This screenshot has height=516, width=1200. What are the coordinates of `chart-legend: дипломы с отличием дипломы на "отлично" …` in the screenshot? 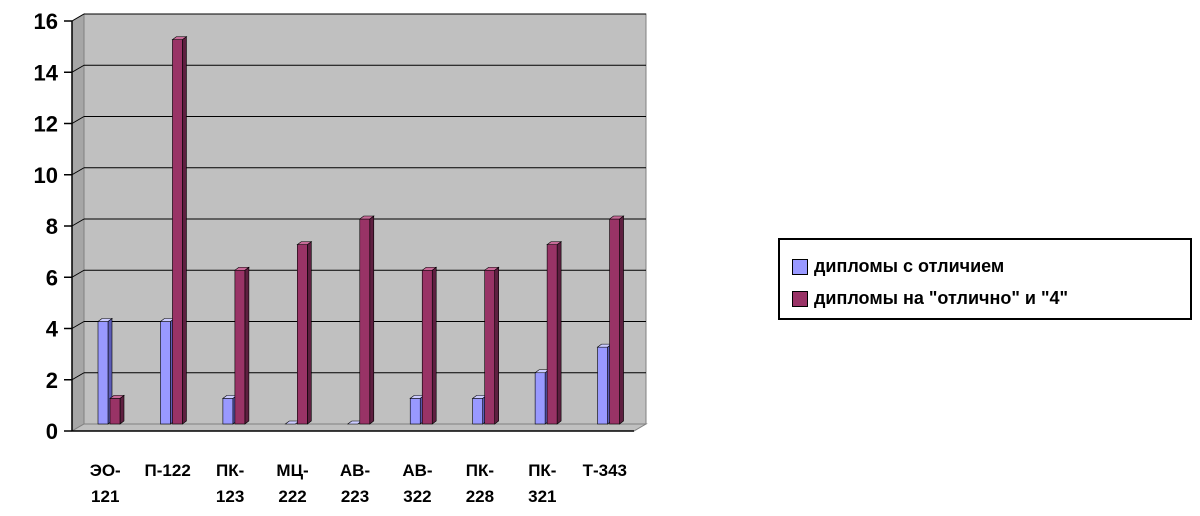 It's located at (985, 279).